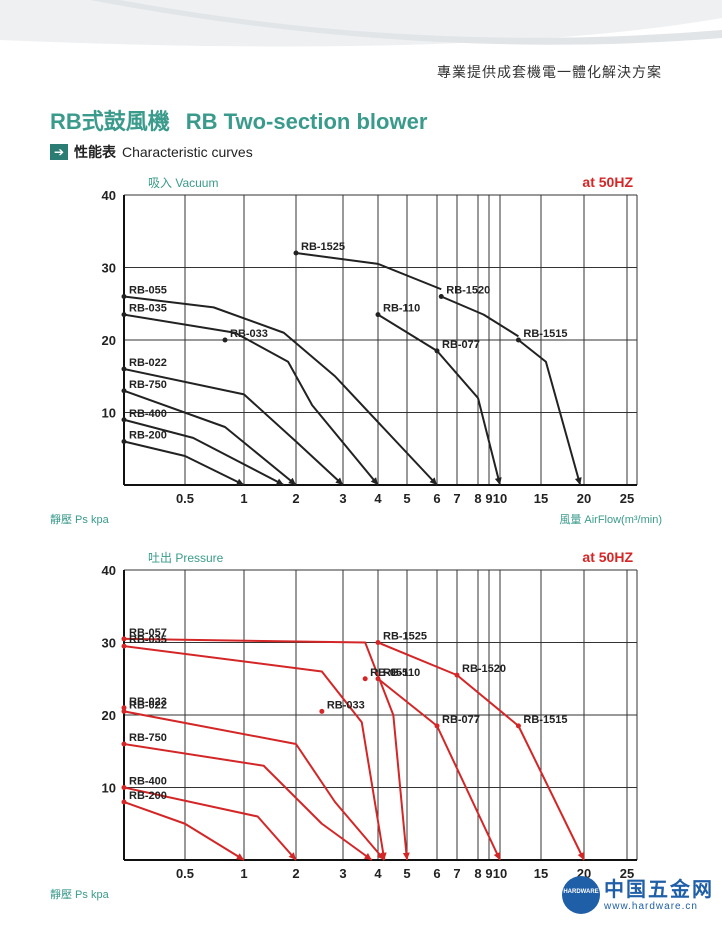 This screenshot has height=926, width=722. Describe the element at coordinates (95, 152) in the screenshot. I see `section-title-chinese: 性能表` at that location.